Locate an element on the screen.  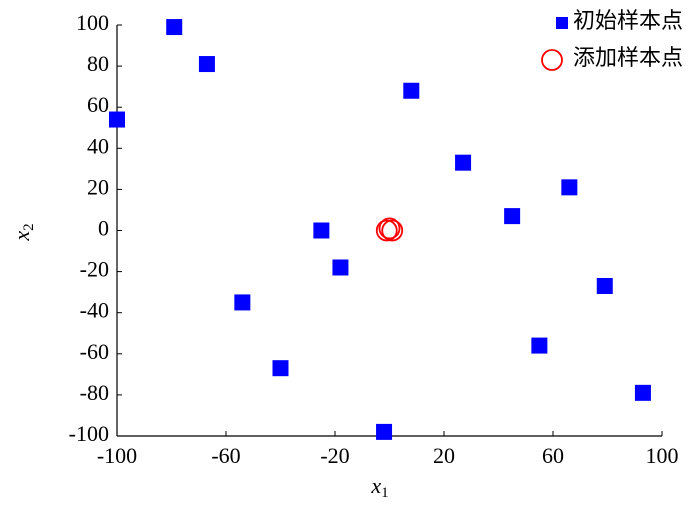
y-label-sub: 2 is located at coordinates (29, 227).